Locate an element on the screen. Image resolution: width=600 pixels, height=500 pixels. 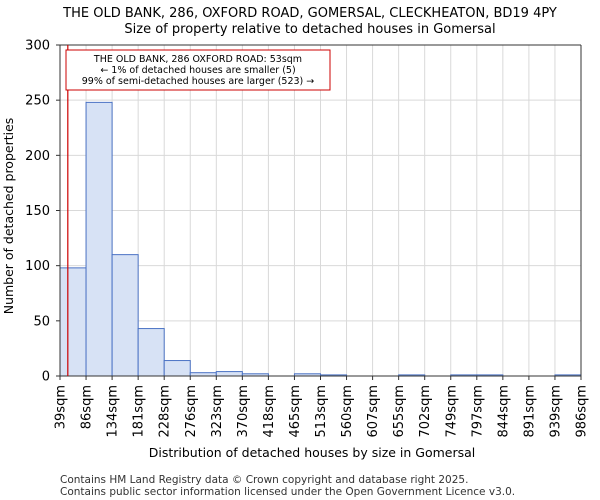
annotation-frame is located at coordinates (198, 70).